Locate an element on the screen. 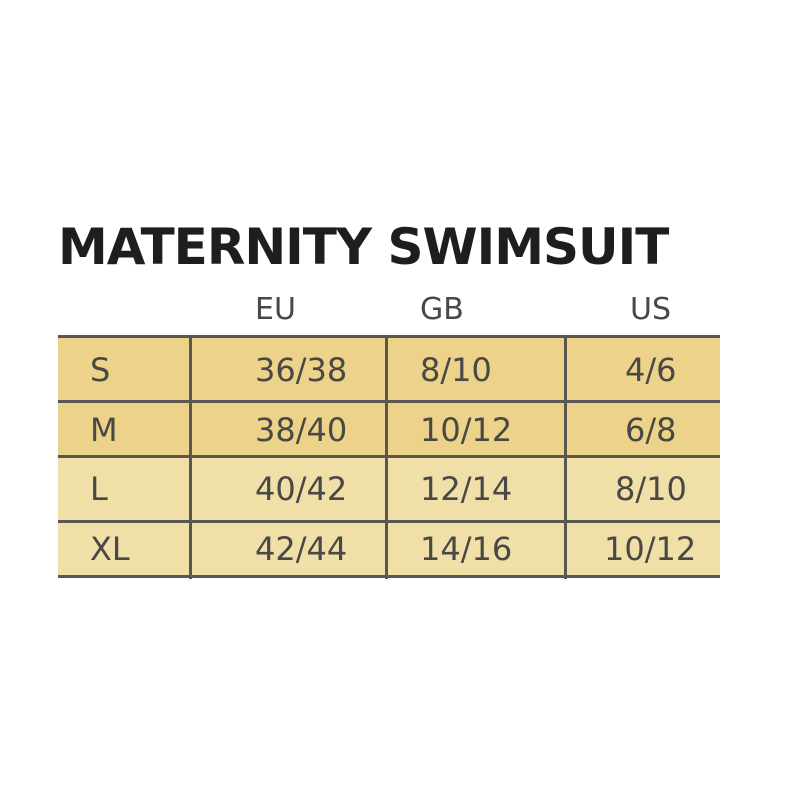 Image resolution: width=800 pixels, height=800 pixels. page-title: MATERNITY SWIMSUIT is located at coordinates (363, 247).